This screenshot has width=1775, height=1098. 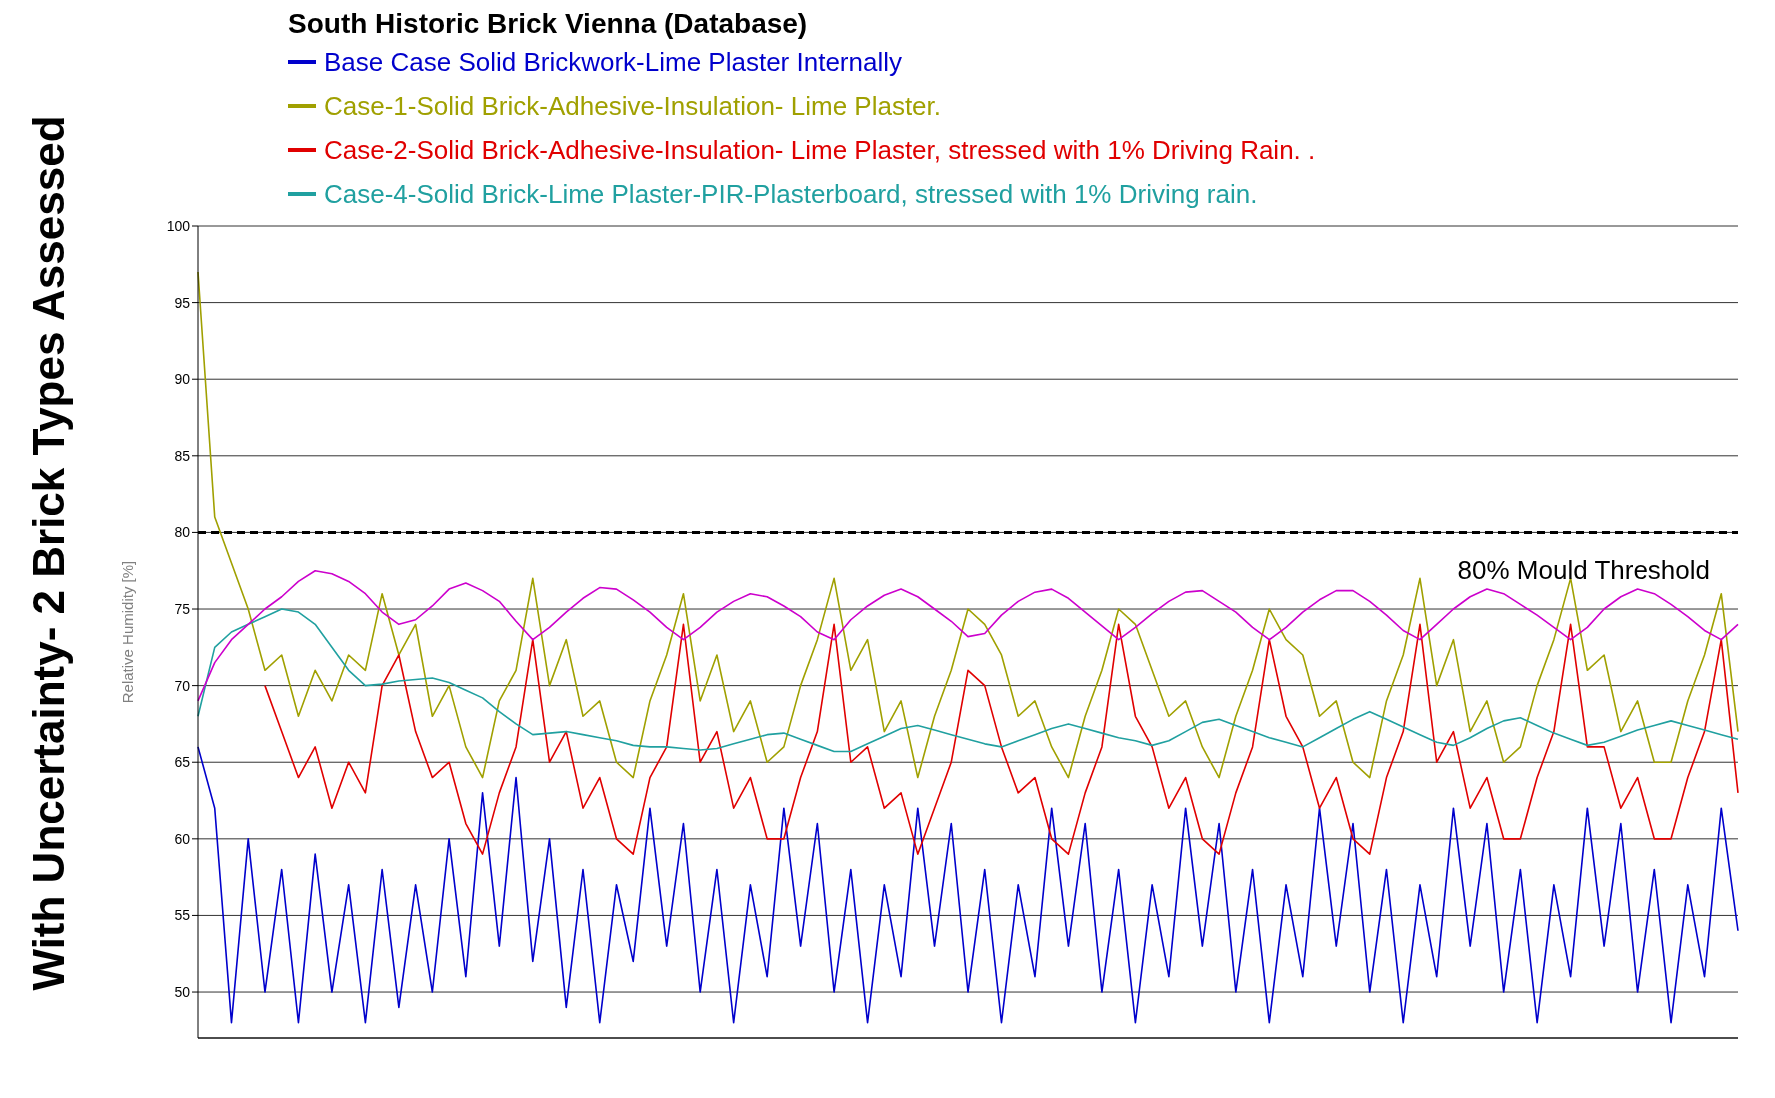 What do you see at coordinates (182, 608) in the screenshot?
I see `y-tick-label: 75` at bounding box center [182, 608].